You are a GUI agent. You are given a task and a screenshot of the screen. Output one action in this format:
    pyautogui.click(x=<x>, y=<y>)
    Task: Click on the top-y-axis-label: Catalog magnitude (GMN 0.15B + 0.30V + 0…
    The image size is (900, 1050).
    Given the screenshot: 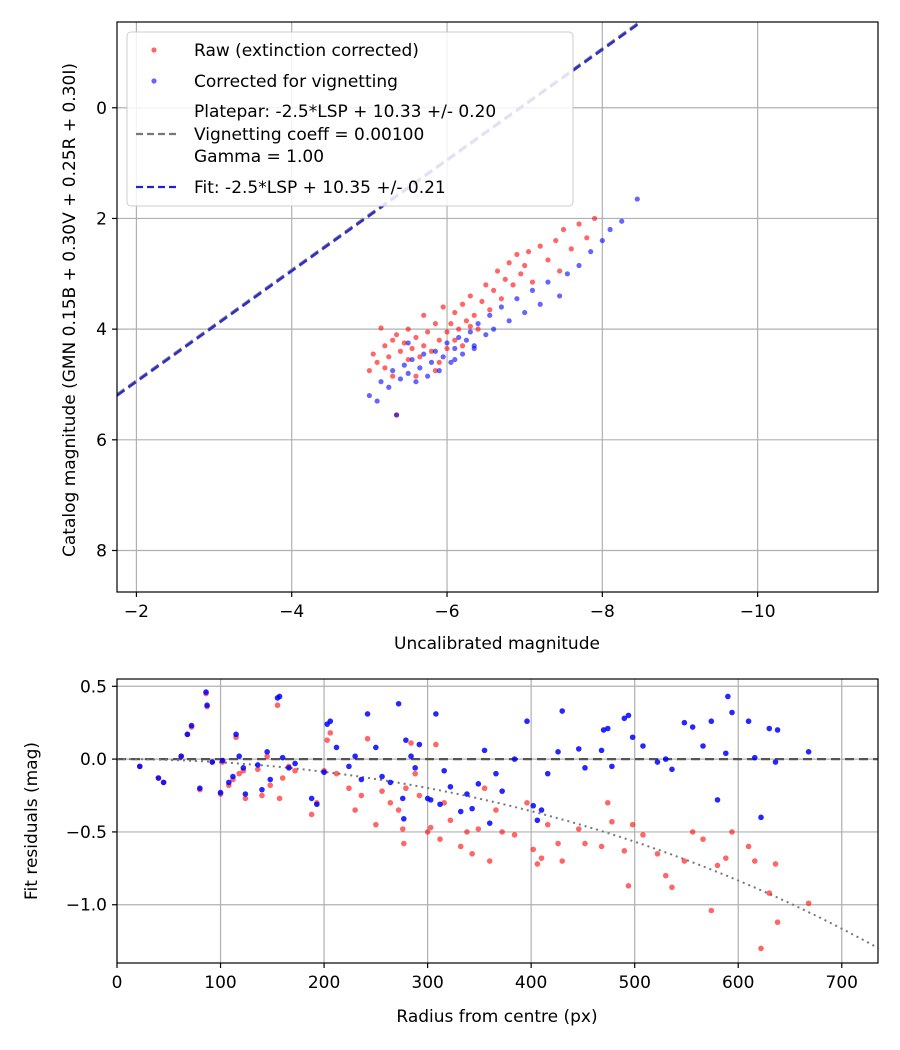 What is the action you would take?
    pyautogui.click(x=70, y=310)
    